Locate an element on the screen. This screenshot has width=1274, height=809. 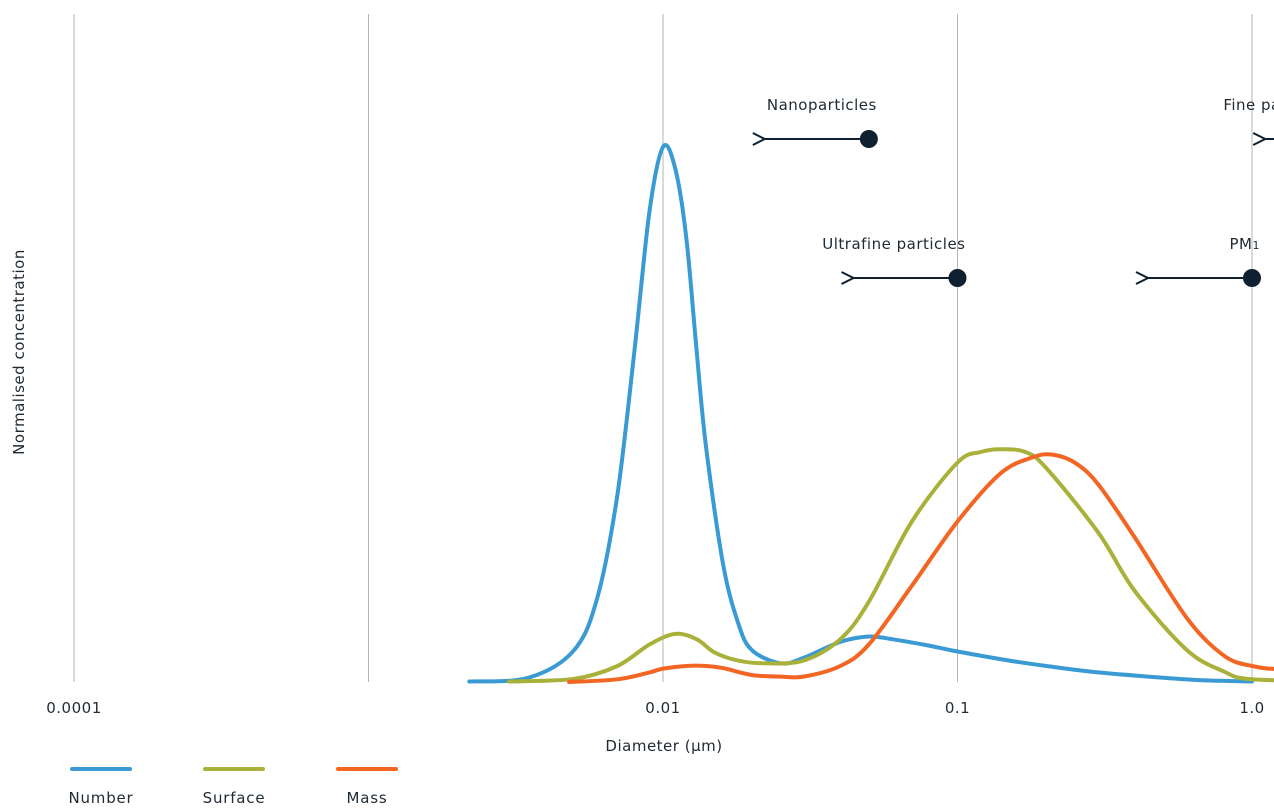
annotation-label: Nanoparticles is located at coordinates (822, 105).